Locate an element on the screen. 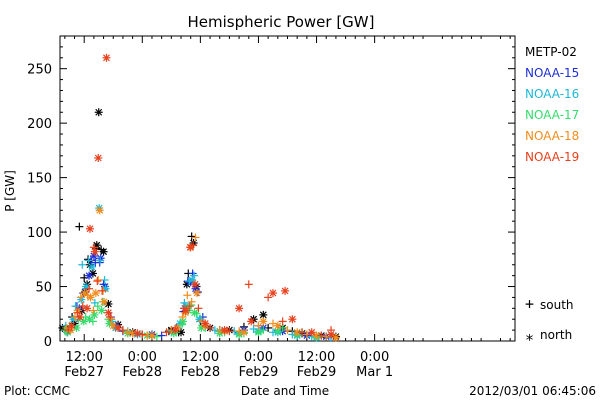  y-tick-label: 200 is located at coordinates (39, 124).